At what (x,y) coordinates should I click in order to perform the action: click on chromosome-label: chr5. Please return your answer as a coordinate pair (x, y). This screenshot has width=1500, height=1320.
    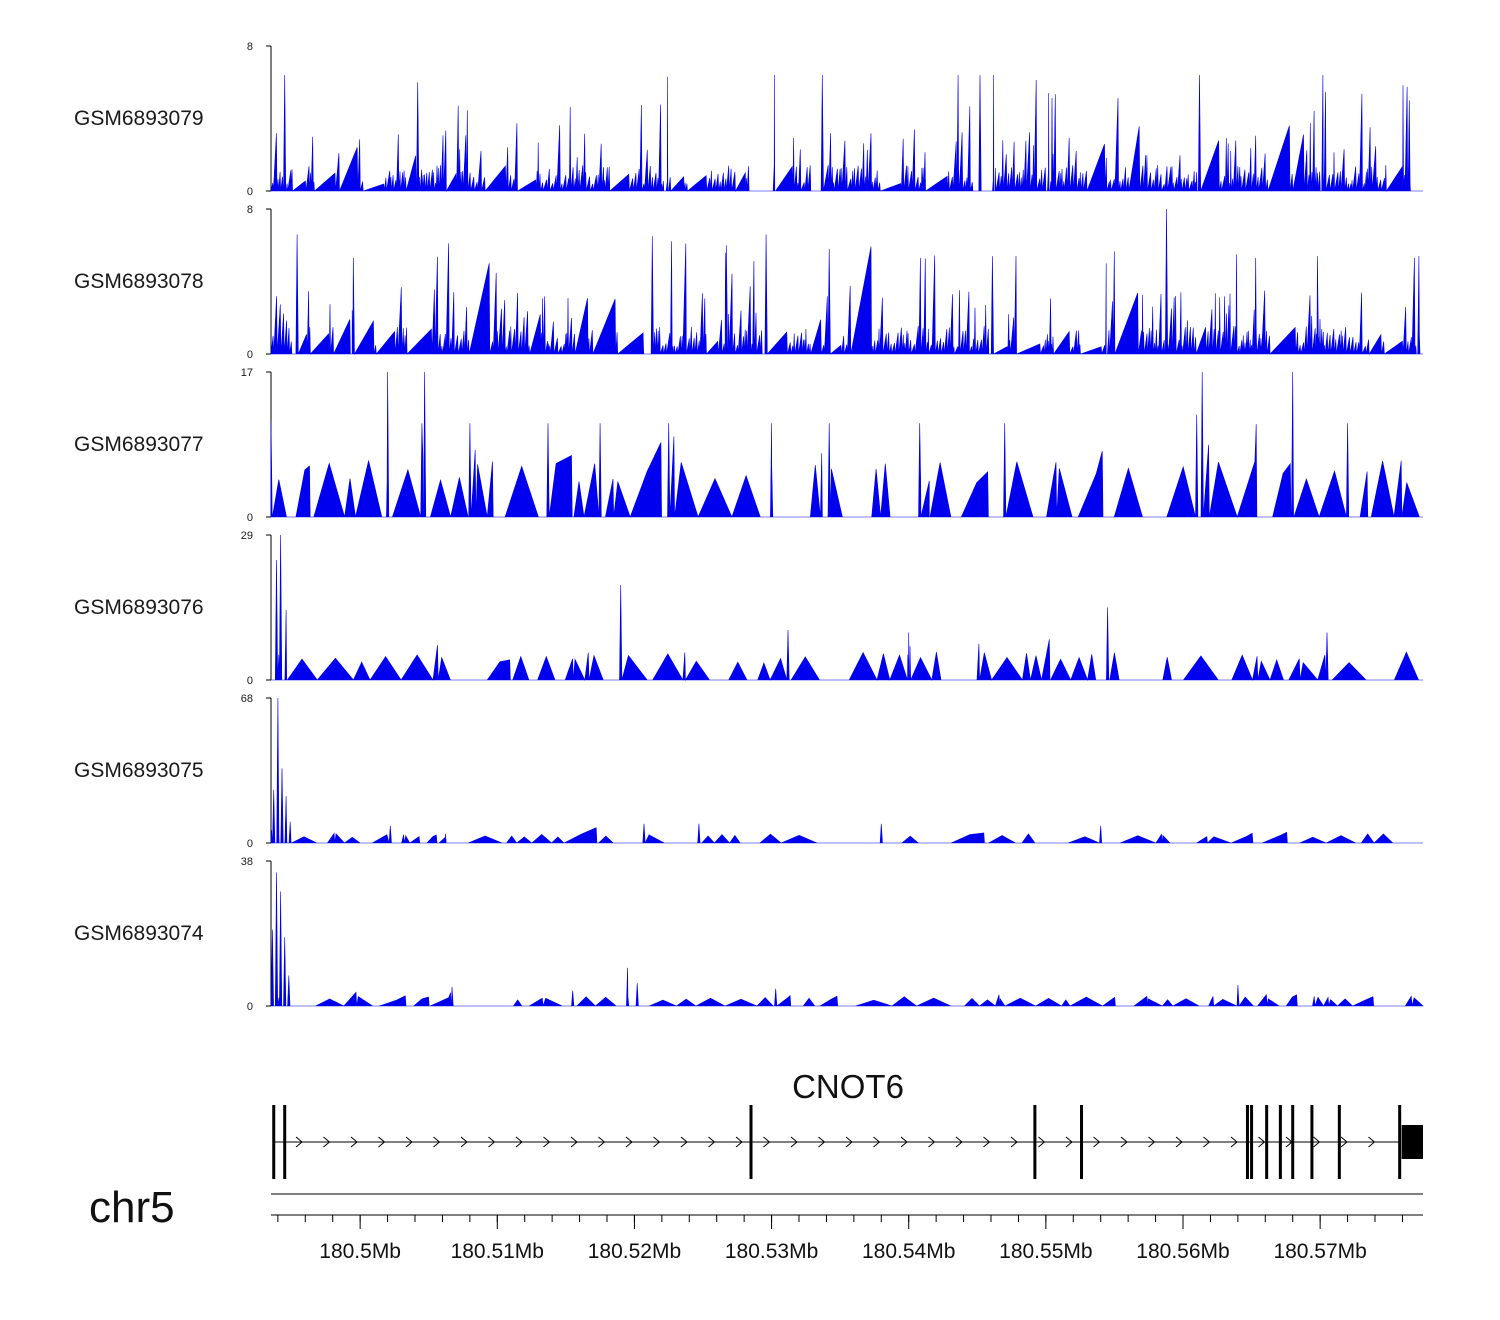
    Looking at the image, I should click on (132, 1207).